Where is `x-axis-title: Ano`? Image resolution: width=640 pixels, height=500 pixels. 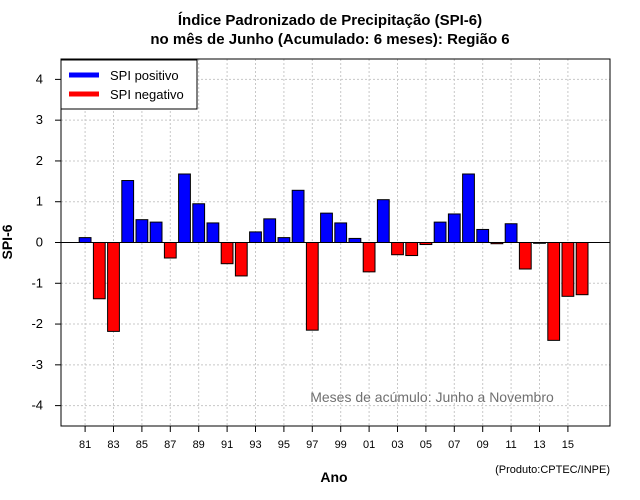
x-axis-title: Ano is located at coordinates (333, 477).